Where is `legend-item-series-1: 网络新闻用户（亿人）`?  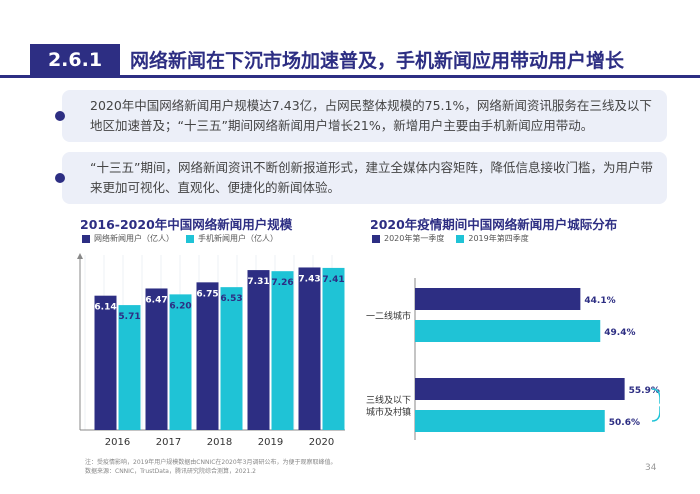
legend-item-series-1: 网络新闻用户（亿人） is located at coordinates (128, 238).